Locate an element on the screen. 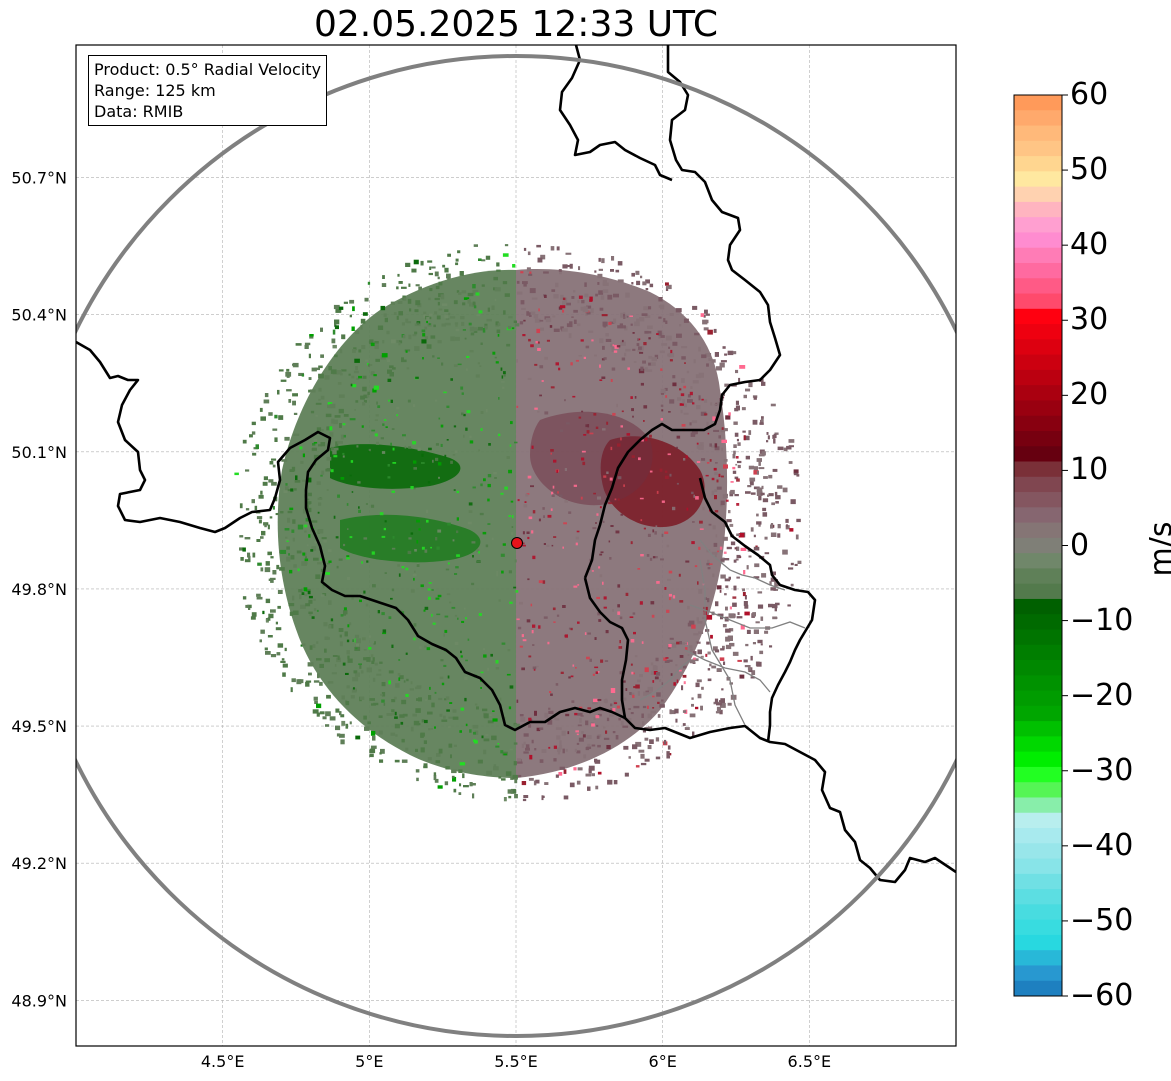 The image size is (1171, 1081). lon-tick-label: 4.5°E is located at coordinates (223, 1061).